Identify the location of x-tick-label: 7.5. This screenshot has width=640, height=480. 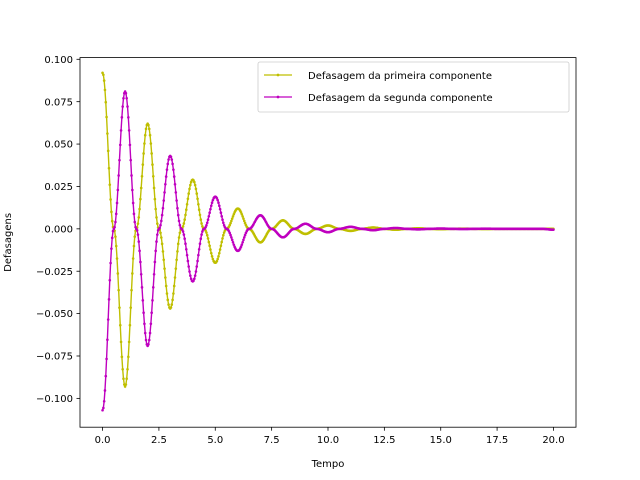
(272, 440).